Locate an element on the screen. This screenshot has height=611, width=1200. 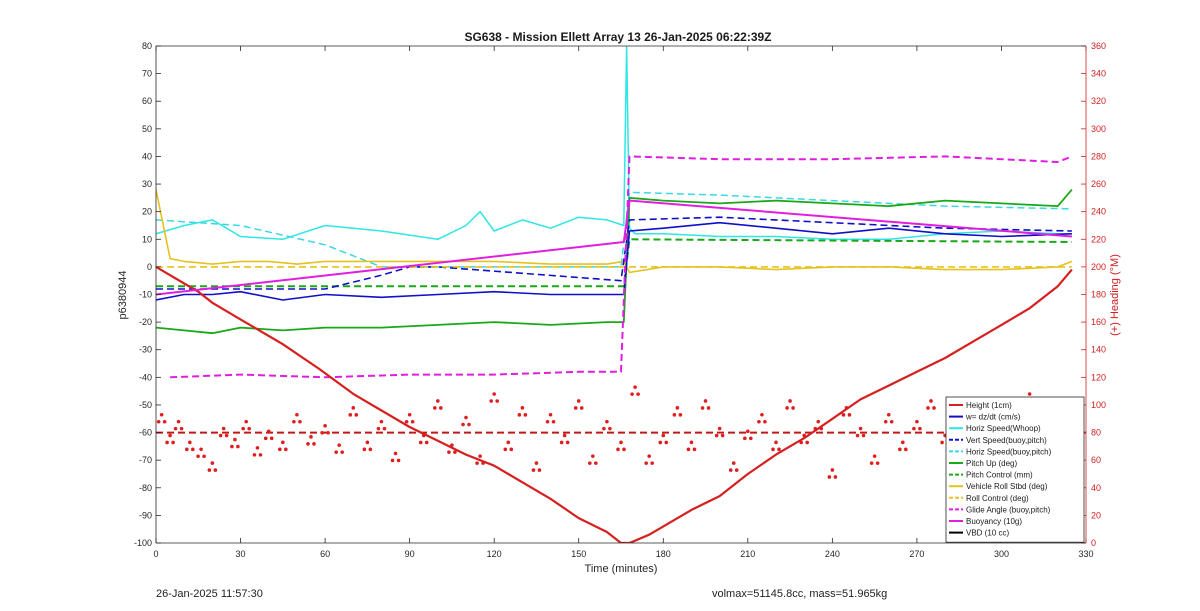
series-line-pitch-control-mm is located at coordinates (614, 263).